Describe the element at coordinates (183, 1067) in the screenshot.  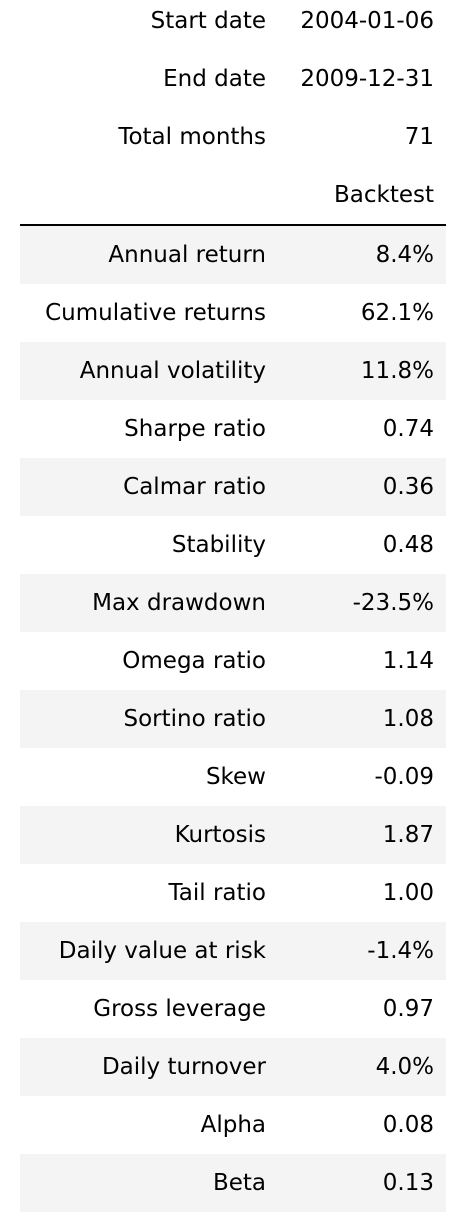
I see `metric-label: Daily turnover` at that location.